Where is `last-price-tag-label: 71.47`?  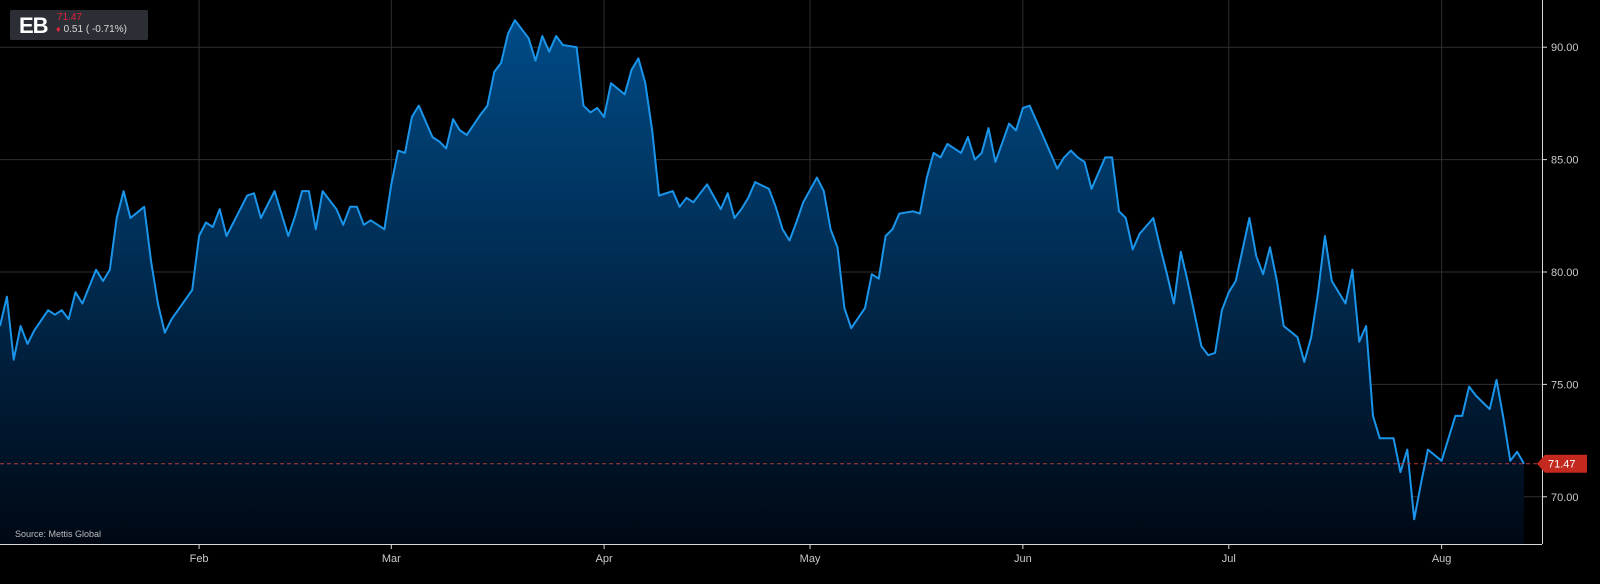
last-price-tag-label: 71.47 is located at coordinates (1562, 465).